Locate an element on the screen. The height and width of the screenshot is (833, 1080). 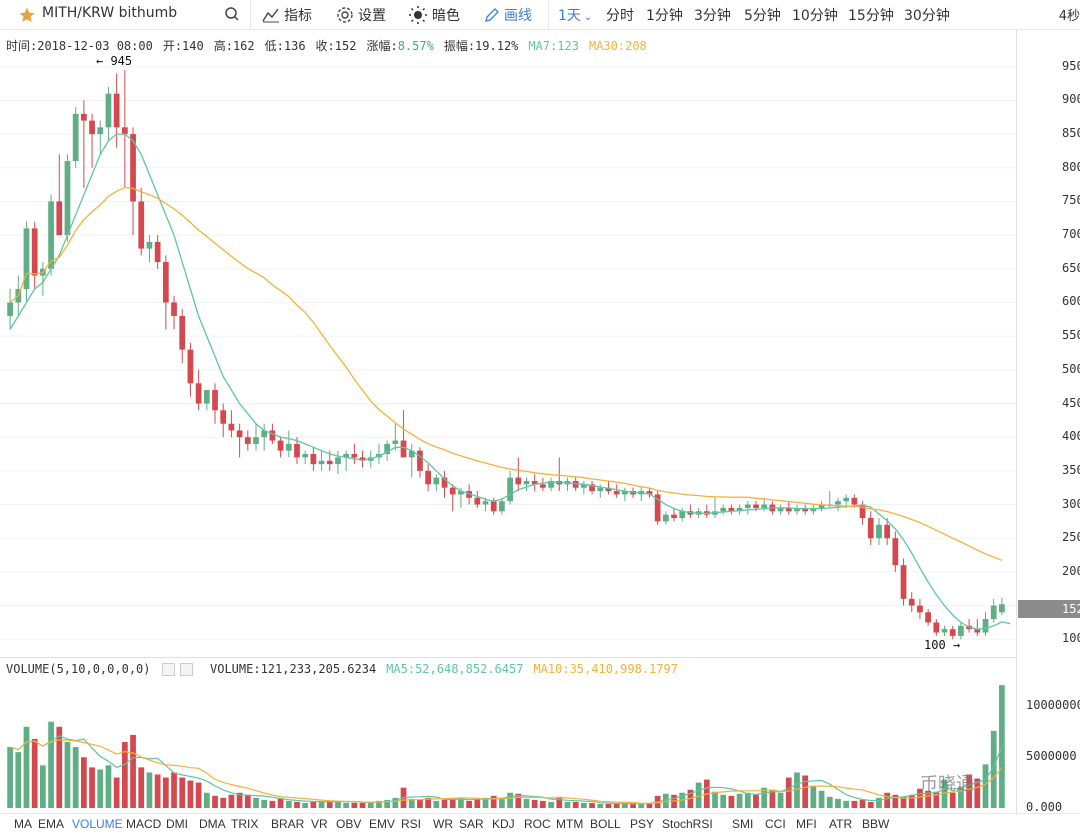
toolbar-right-text: 4秒 is located at coordinates (1069, 16).